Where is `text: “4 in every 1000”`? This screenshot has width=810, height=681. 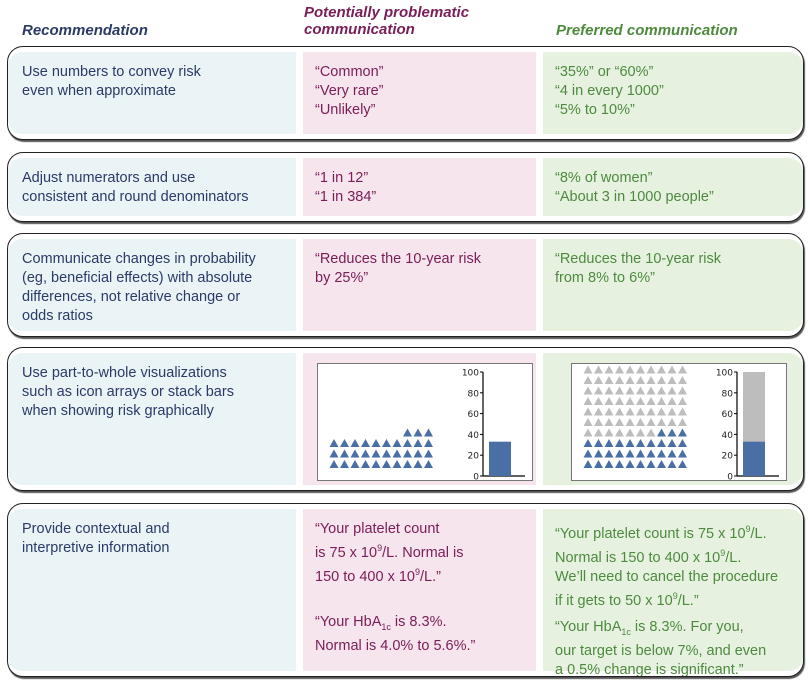 text: “4 in every 1000” is located at coordinates (609, 91).